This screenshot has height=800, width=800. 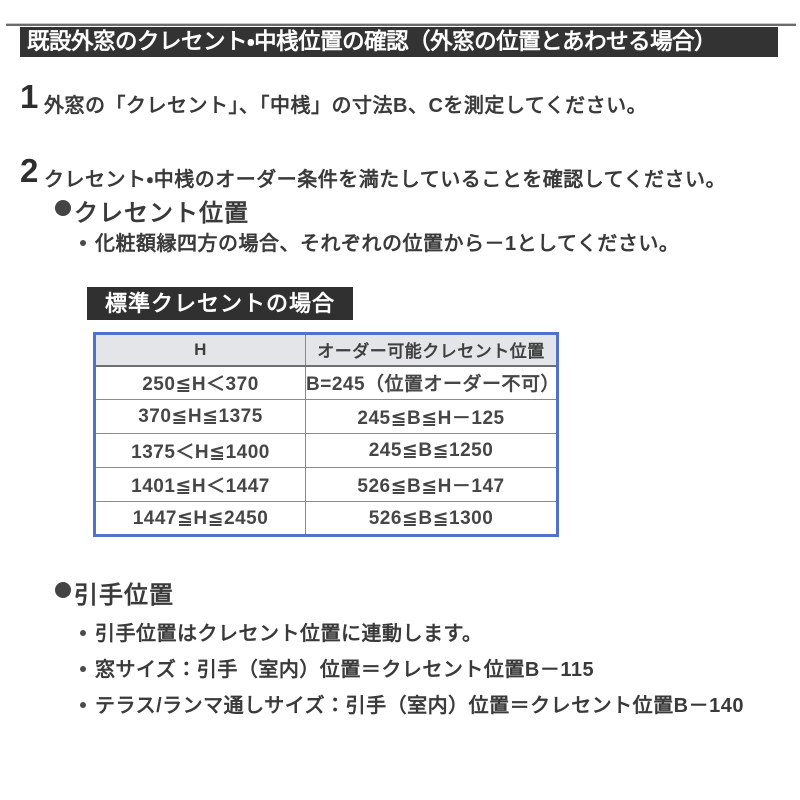 I want to click on table-cell-b-range: 526≦B≦1300, so click(x=431, y=518).